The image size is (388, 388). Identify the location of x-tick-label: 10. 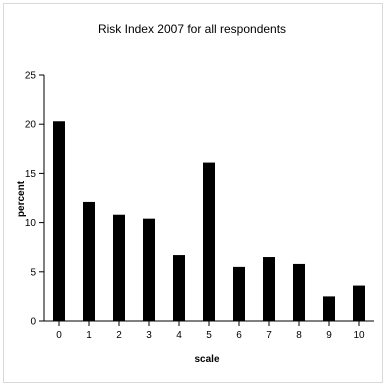
(359, 335).